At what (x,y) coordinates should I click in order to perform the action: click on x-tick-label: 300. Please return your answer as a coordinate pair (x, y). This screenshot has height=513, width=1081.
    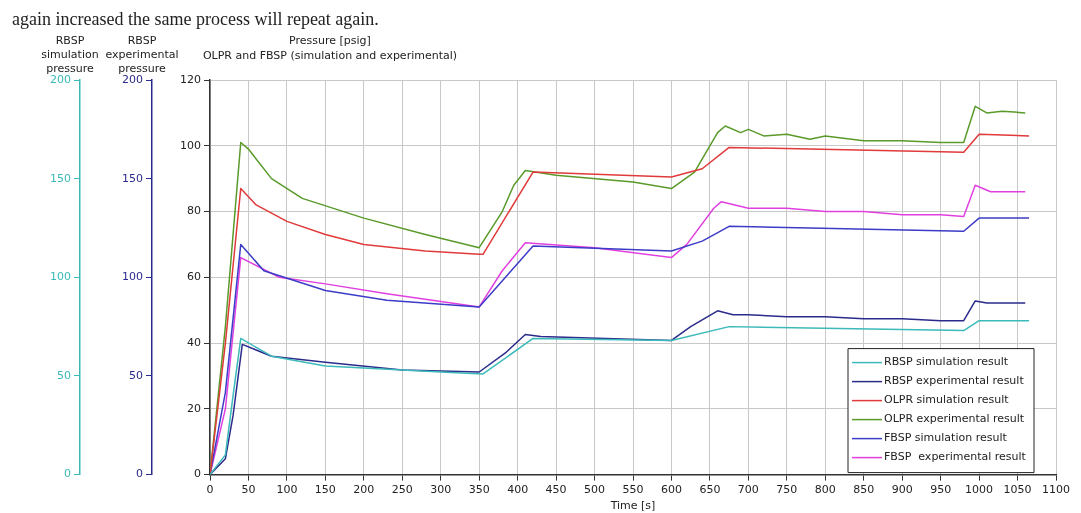
    Looking at the image, I should click on (441, 490).